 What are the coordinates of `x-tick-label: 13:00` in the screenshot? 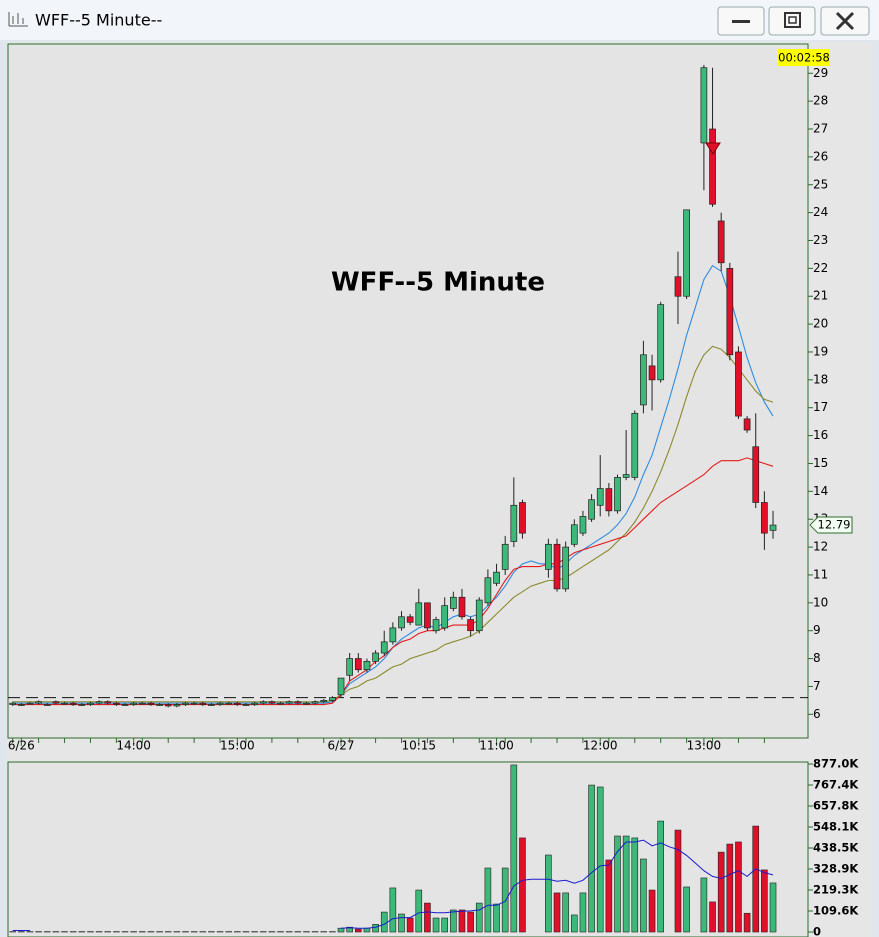 It's located at (704, 746).